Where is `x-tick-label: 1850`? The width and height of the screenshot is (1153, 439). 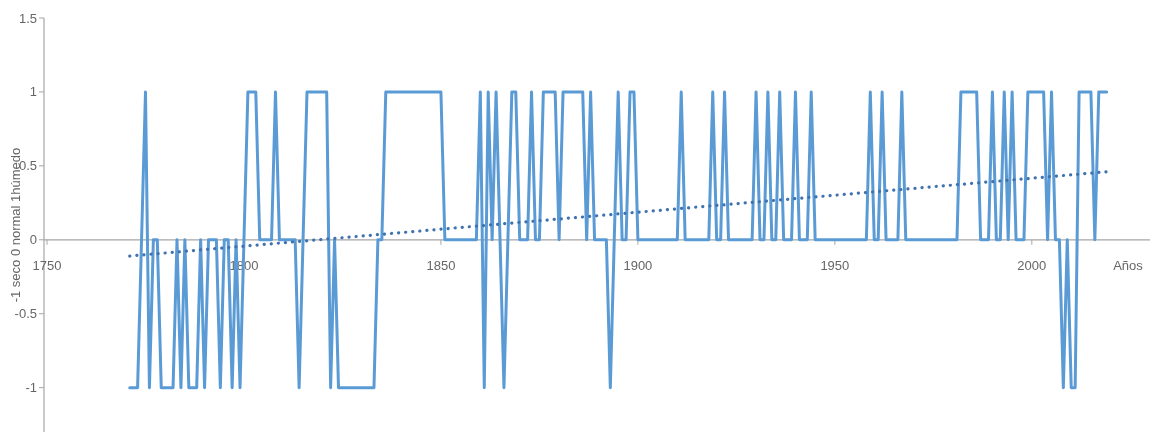
x-tick-label: 1850 is located at coordinates (441, 265).